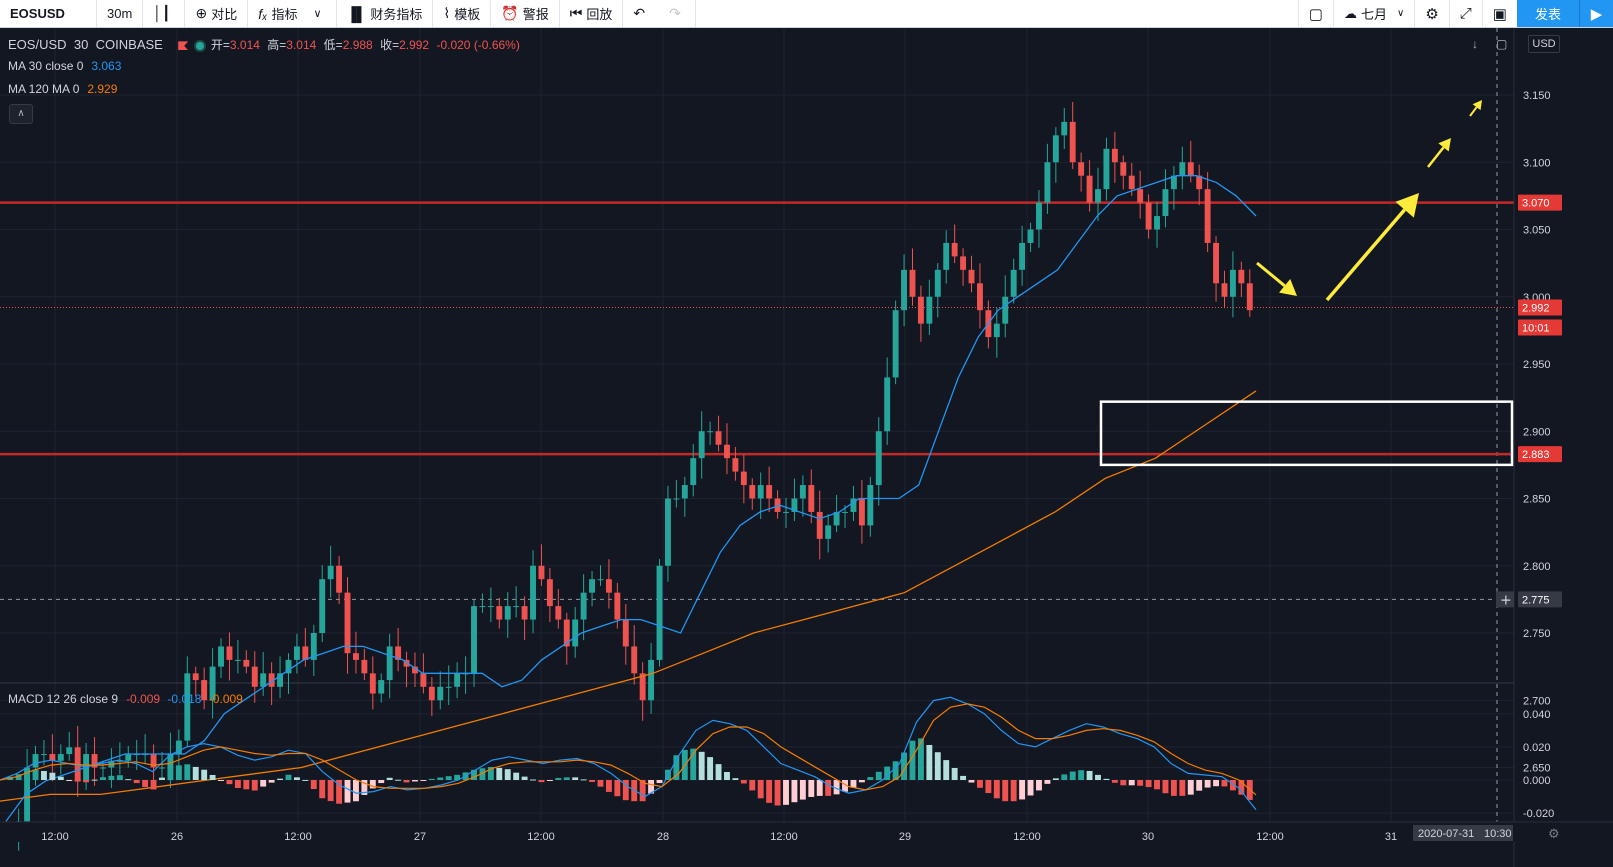 The image size is (1613, 867). What do you see at coordinates (301, 45) in the screenshot?
I see `high-value: 3.014` at bounding box center [301, 45].